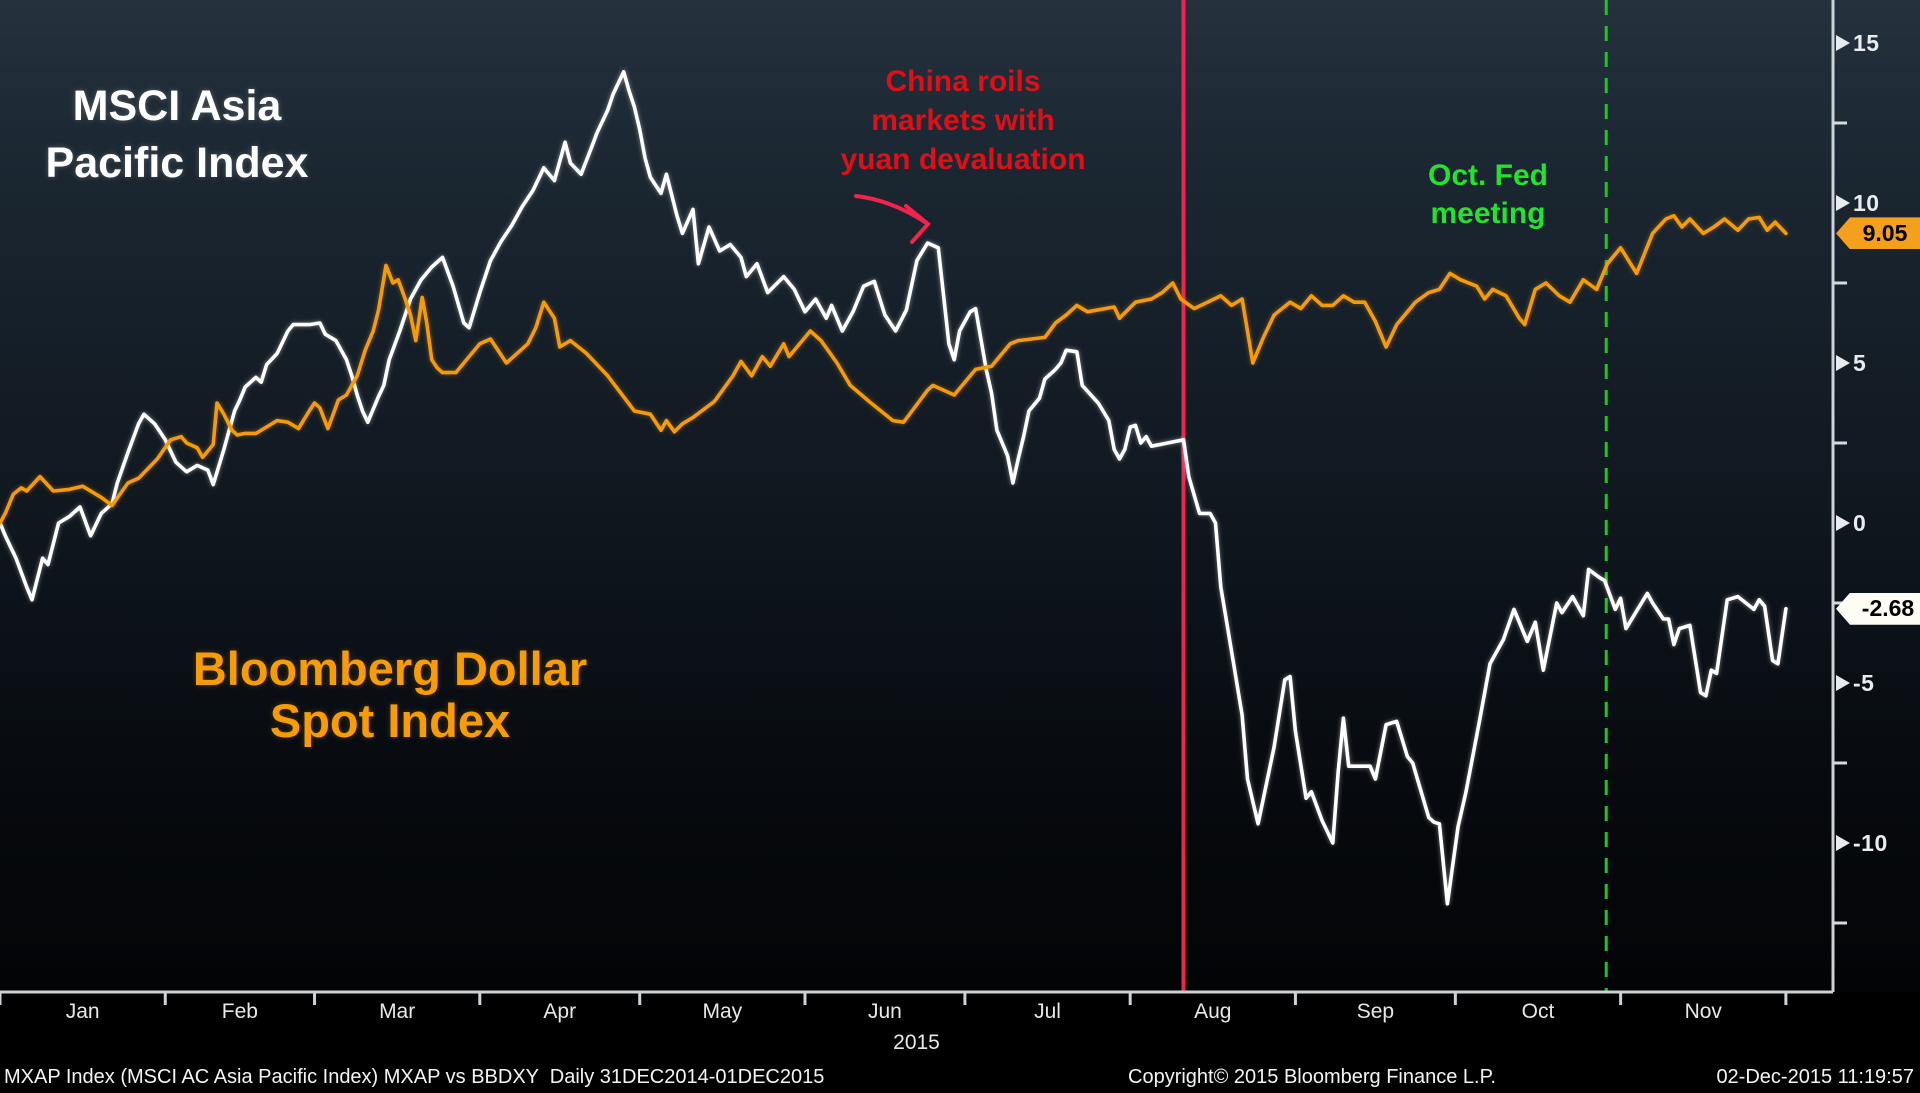 This screenshot has width=1920, height=1093. What do you see at coordinates (1312, 1077) in the screenshot?
I see `footer-copyright: Copyright© 2015 Bloomberg Finance L.P.` at bounding box center [1312, 1077].